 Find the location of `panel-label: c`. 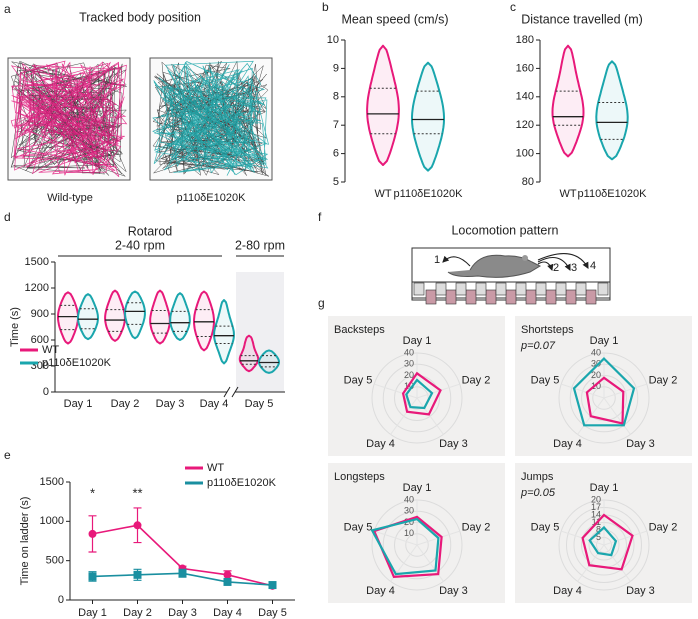

panel-label: c is located at coordinates (513, 7).